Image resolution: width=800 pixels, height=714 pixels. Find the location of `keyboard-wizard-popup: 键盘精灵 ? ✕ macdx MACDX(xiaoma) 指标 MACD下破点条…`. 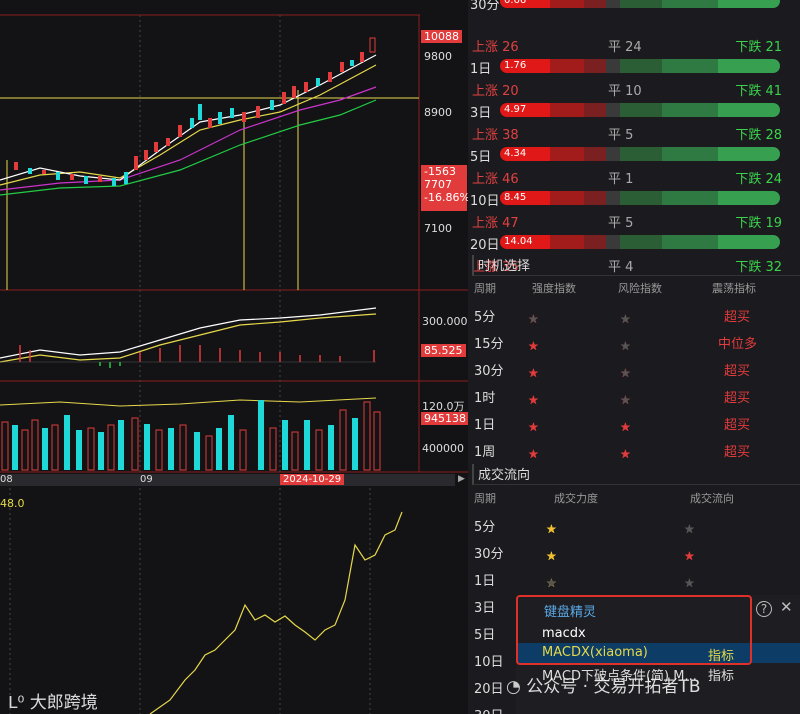

keyboard-wizard-popup: 键盘精灵 ? ✕ macdx MACDX(xiaoma) 指标 MACD下破点条… is located at coordinates (658, 654).